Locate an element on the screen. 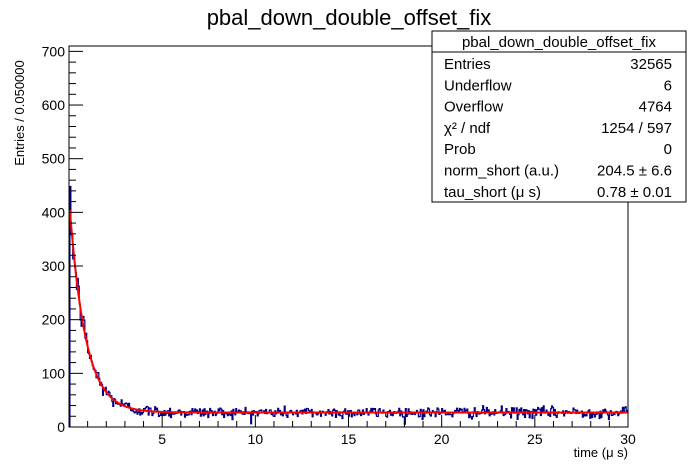  stats-row-value: 0 is located at coordinates (668, 149).